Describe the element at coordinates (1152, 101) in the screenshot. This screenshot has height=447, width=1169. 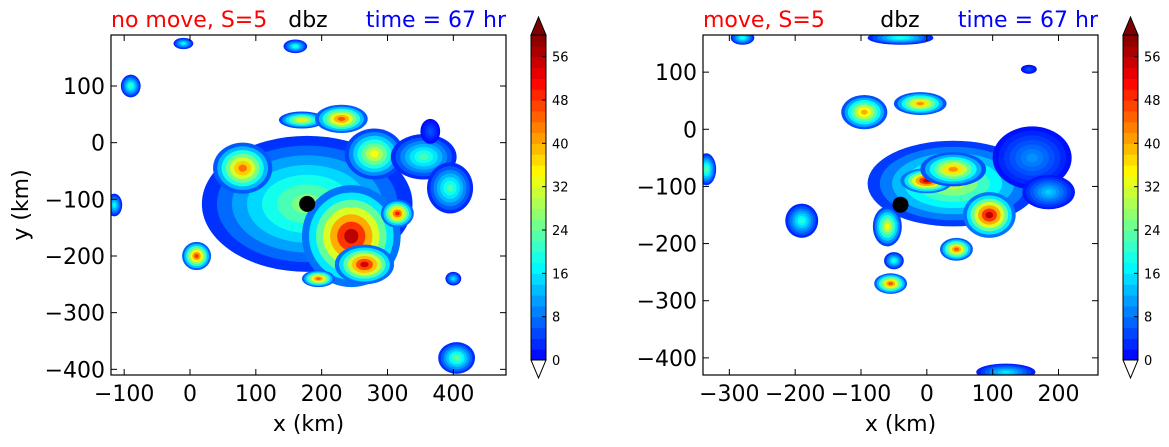
I see `colorbar-tick-label: 48` at that location.